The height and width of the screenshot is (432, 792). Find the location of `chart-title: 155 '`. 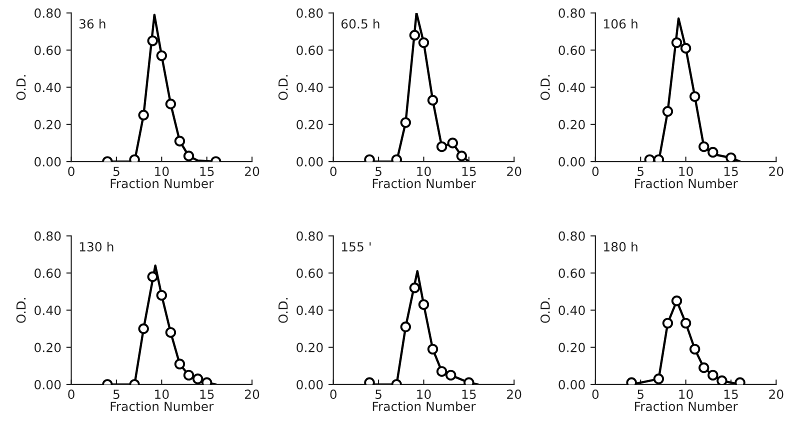

chart-title: 155 ' is located at coordinates (356, 247).